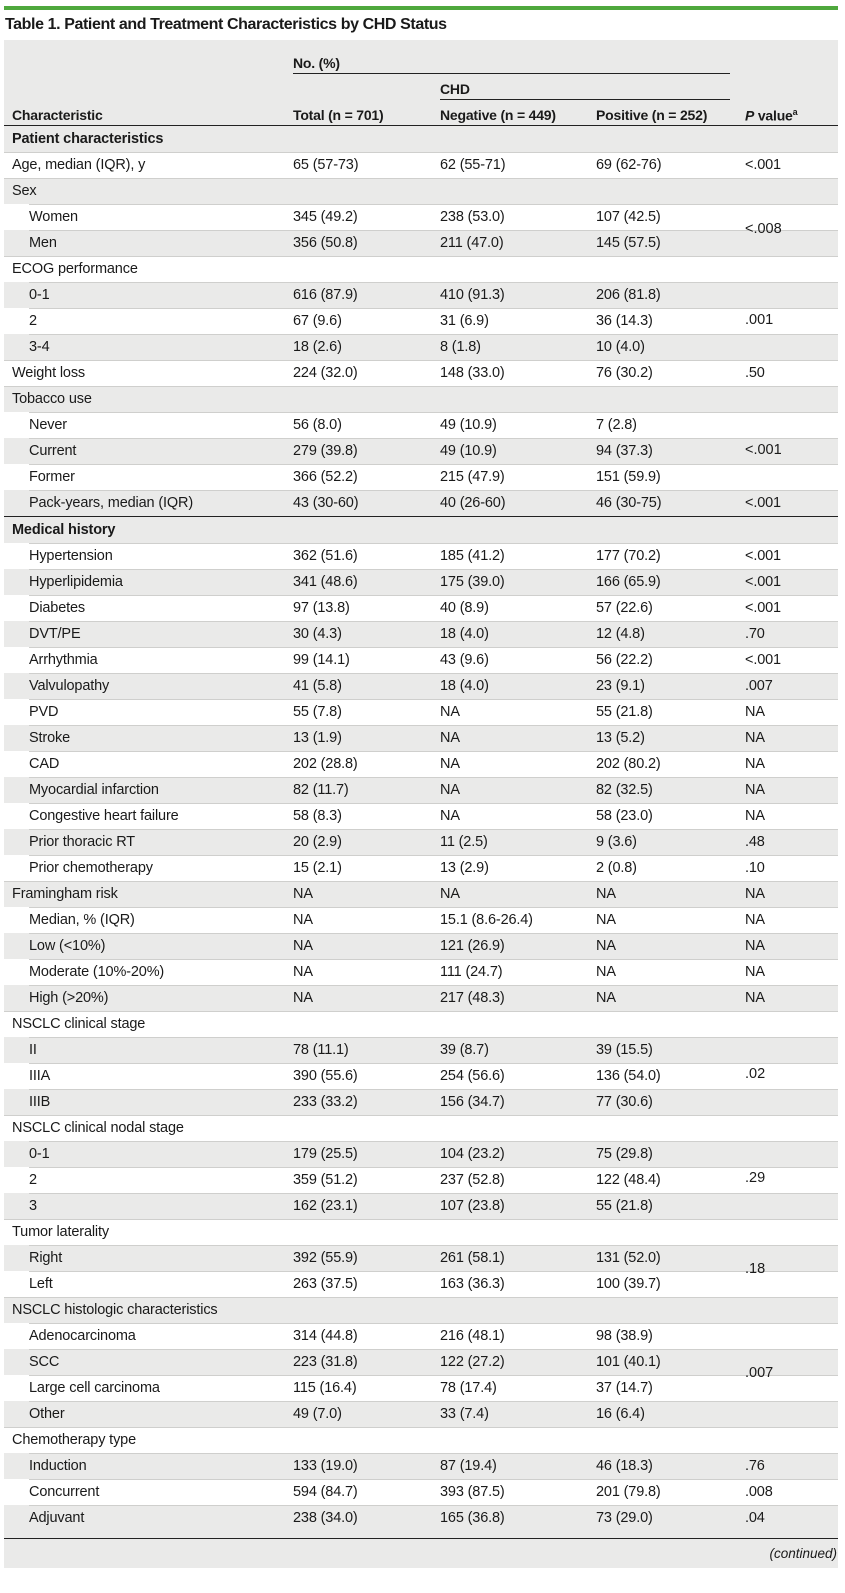 This screenshot has height=1593, width=845. What do you see at coordinates (755, 842) in the screenshot?
I see `cell-pvalue: .48` at bounding box center [755, 842].